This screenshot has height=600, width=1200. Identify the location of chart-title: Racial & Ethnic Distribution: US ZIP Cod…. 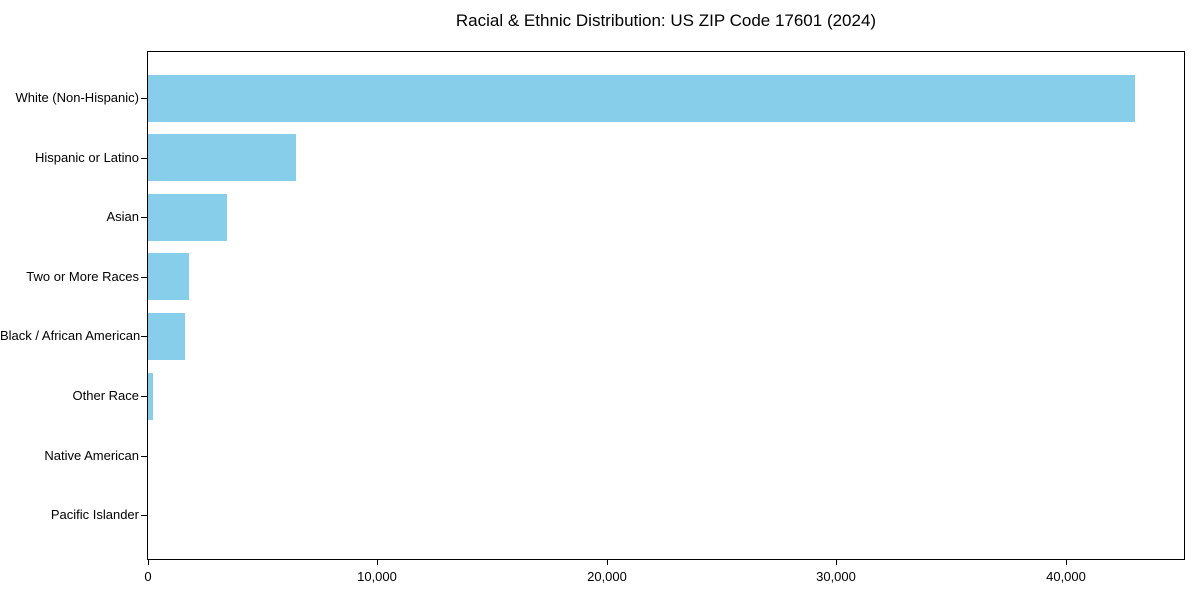
(666, 20).